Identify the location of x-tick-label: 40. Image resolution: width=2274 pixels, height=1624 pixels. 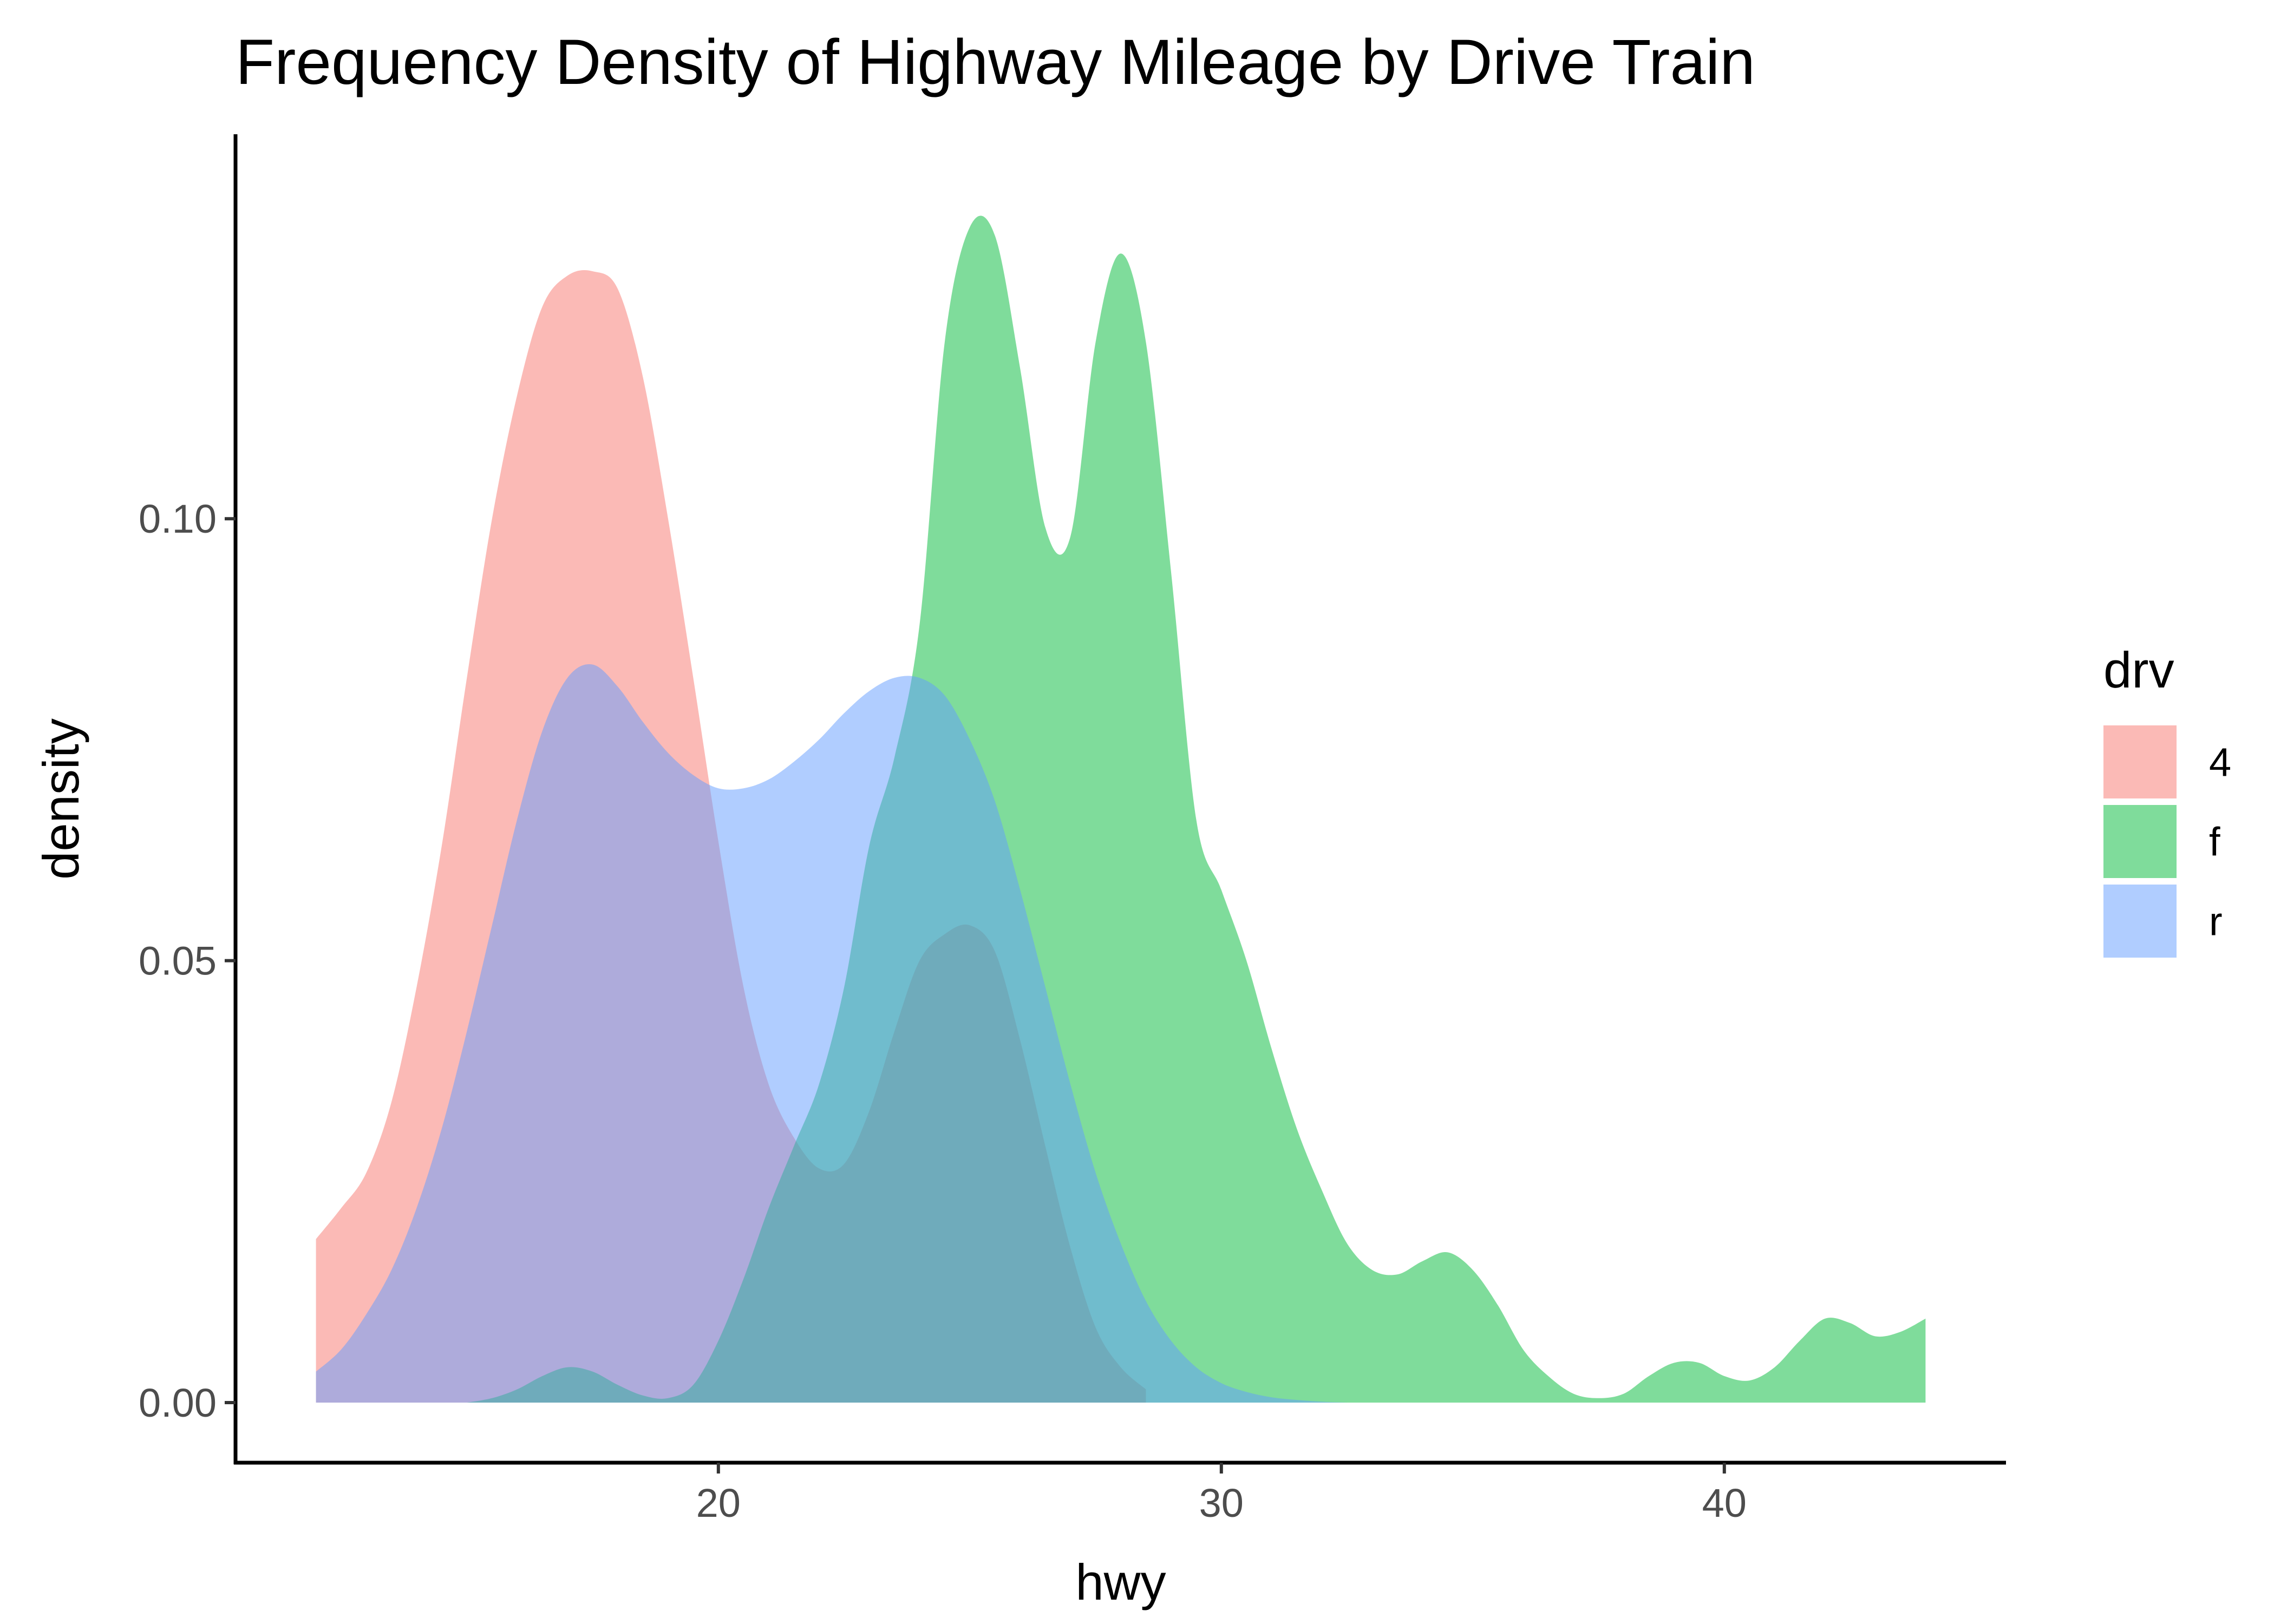
(1725, 1503).